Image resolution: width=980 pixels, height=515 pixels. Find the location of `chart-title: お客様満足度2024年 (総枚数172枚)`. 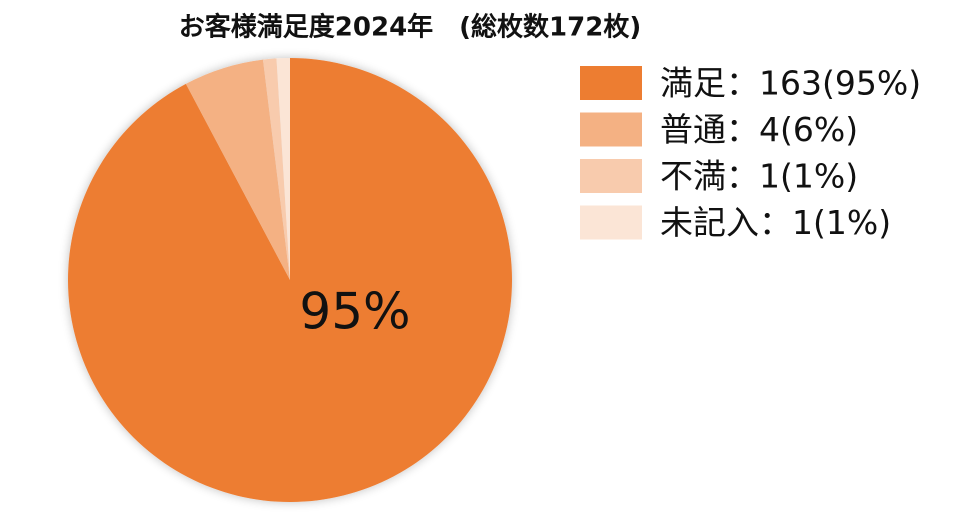

chart-title: お客様満足度2024年 (総枚数172枚) is located at coordinates (410, 27).